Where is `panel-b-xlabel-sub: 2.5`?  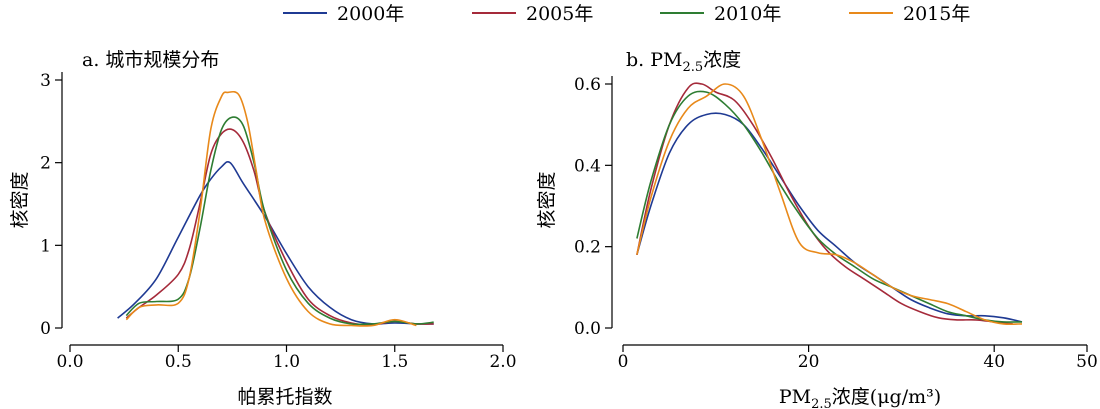 panel-b-xlabel-sub: 2.5 is located at coordinates (821, 403).